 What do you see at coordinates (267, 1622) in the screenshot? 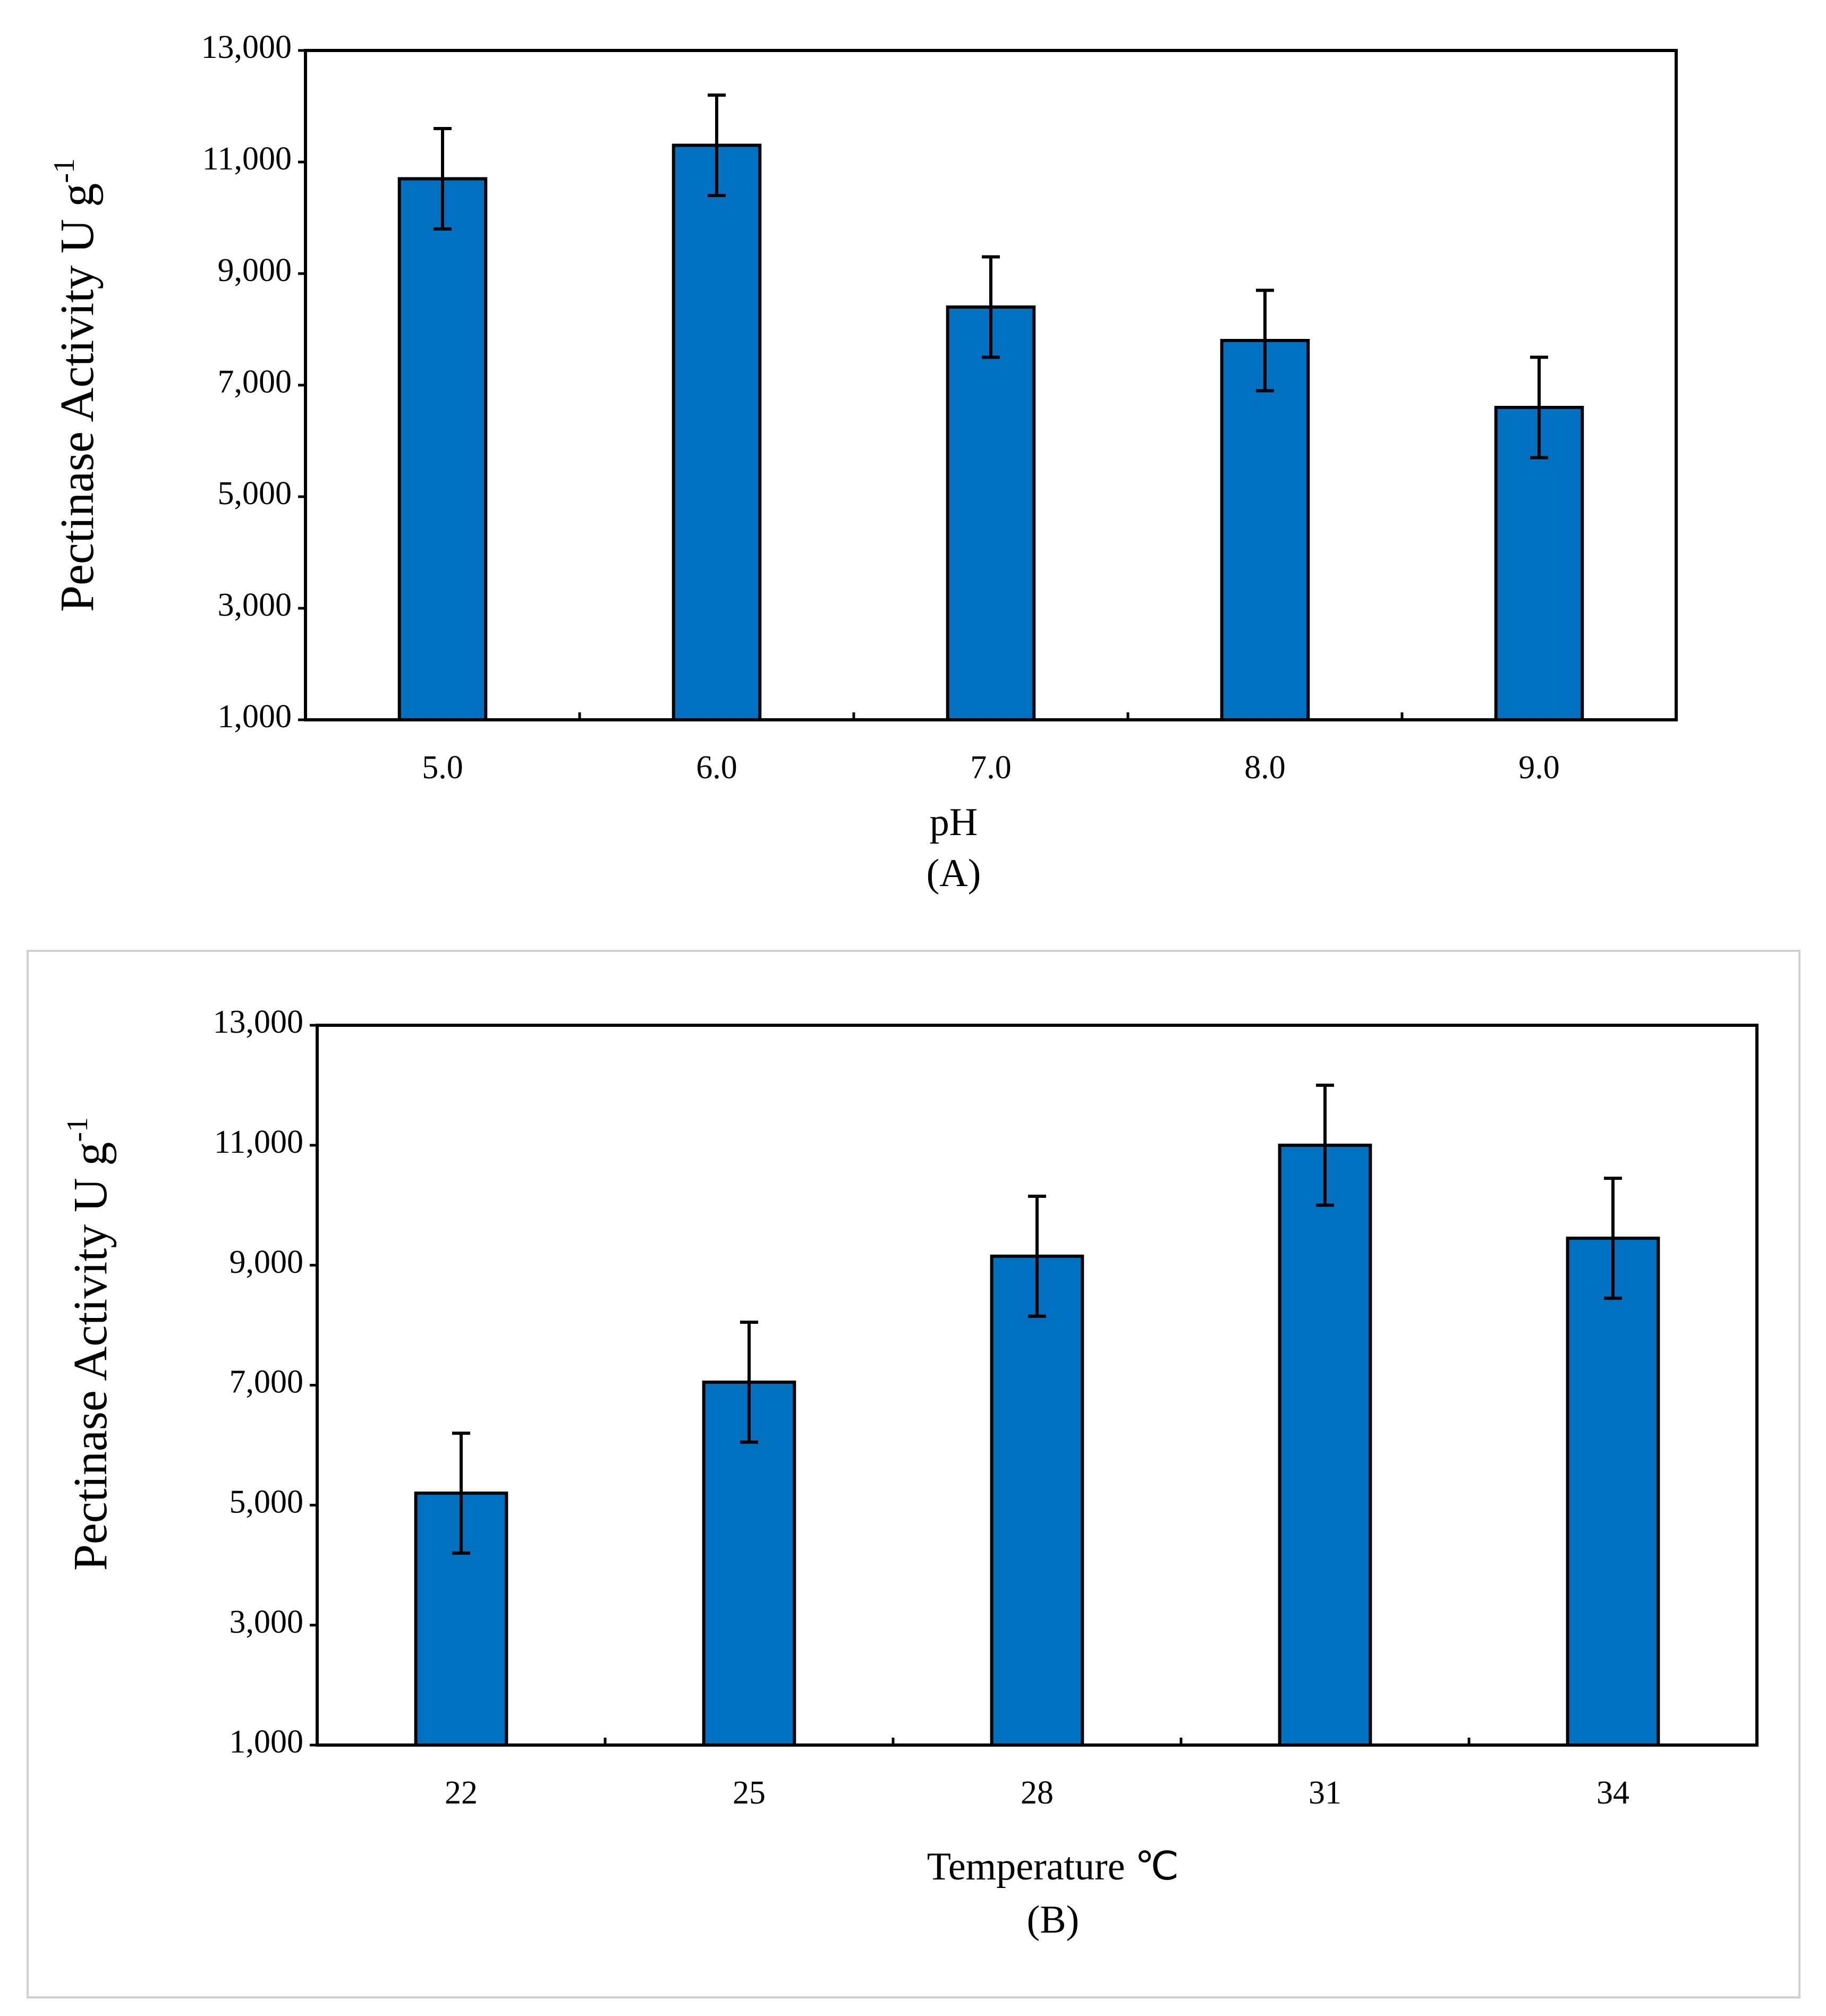
I see `panel-b-y-tick-label: 3,000` at bounding box center [267, 1622].